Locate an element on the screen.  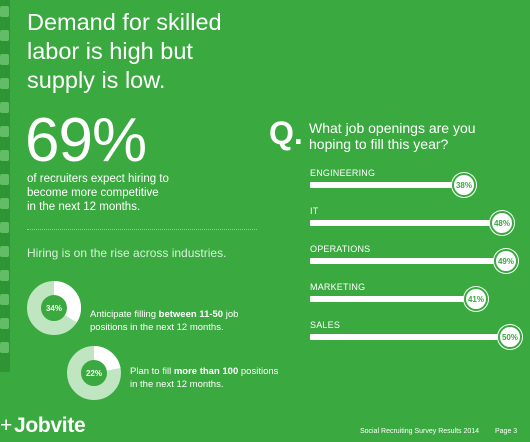
donut-svg: 22% is located at coordinates (94, 373).